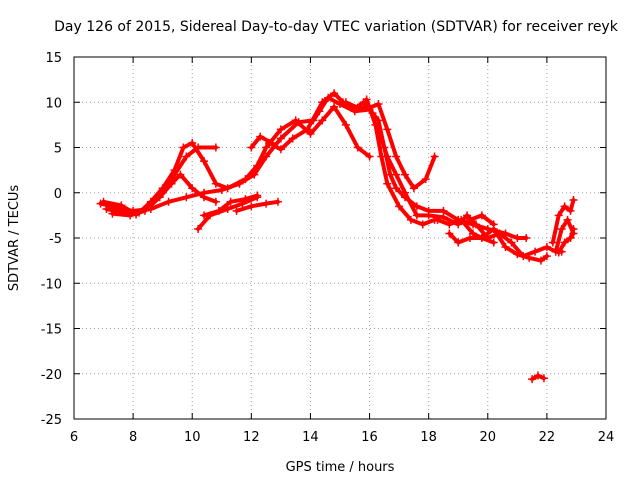 This screenshot has height=480, width=640. What do you see at coordinates (310, 437) in the screenshot?
I see `x-tick-label: 14` at bounding box center [310, 437].